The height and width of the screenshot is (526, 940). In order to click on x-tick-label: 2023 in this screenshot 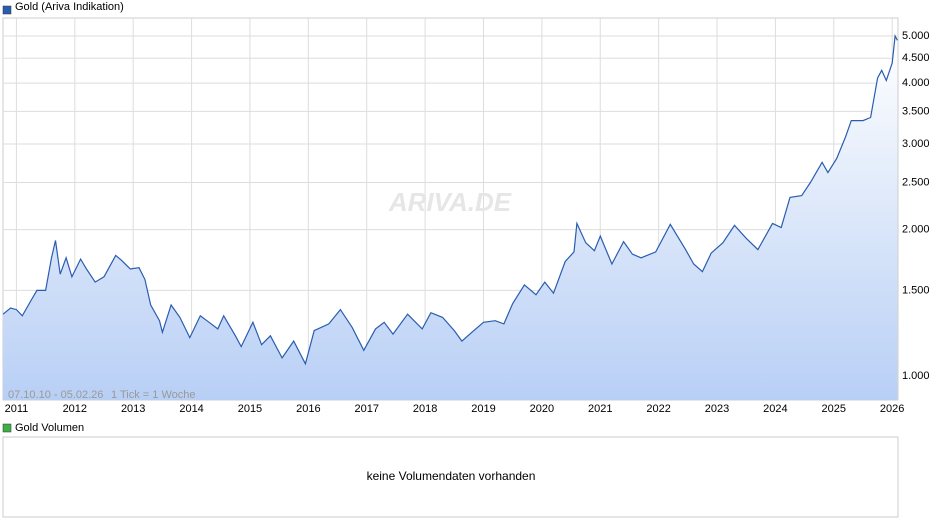, I will do `click(717, 409)`.